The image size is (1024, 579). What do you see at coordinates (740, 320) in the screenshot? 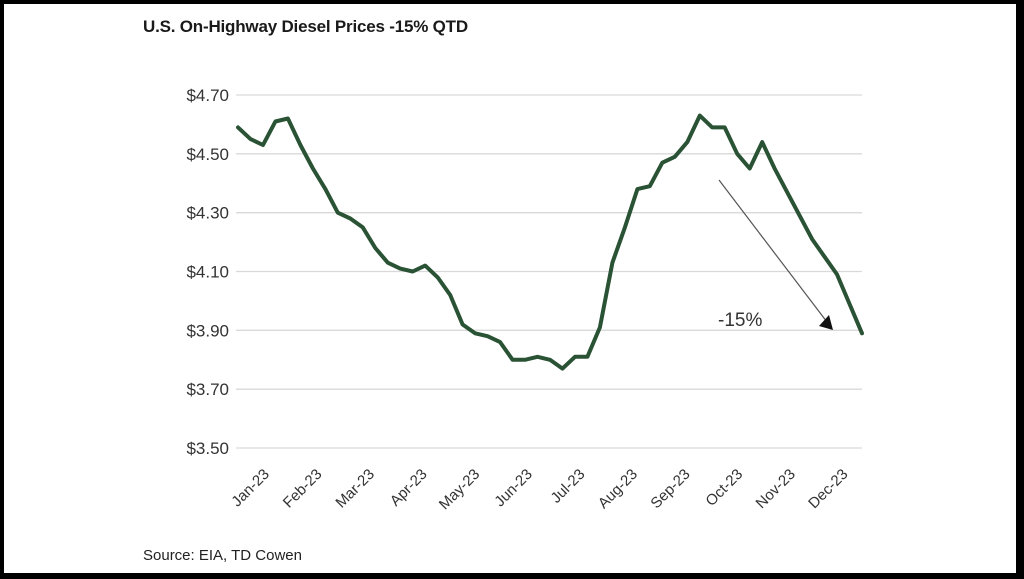
I see `trend-annotation-label: -15%` at bounding box center [740, 320].